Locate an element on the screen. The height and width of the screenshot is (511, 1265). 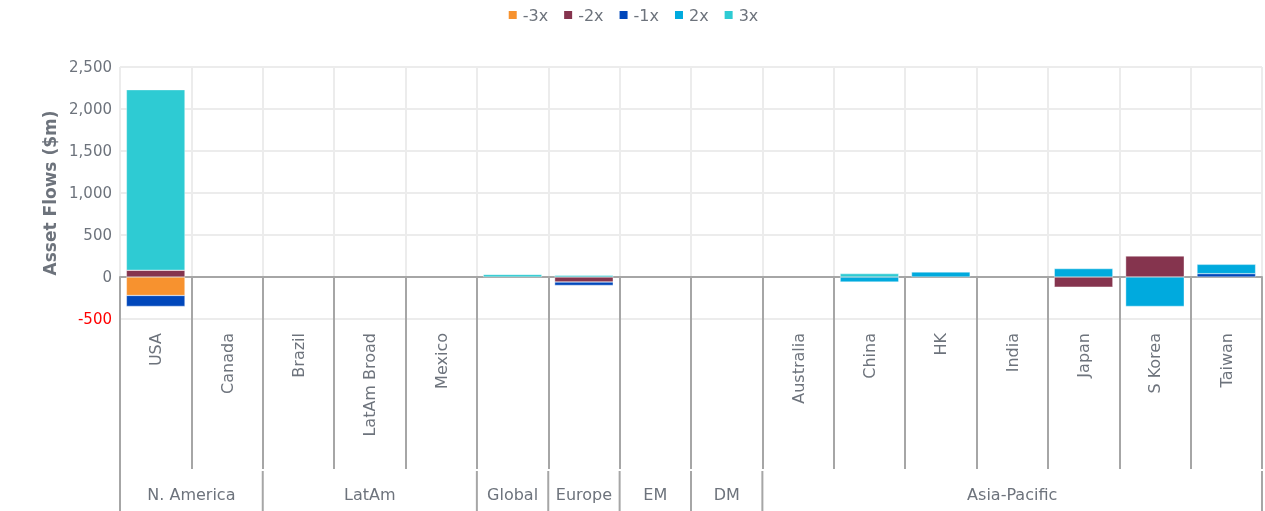
text: EM is located at coordinates (655, 494).